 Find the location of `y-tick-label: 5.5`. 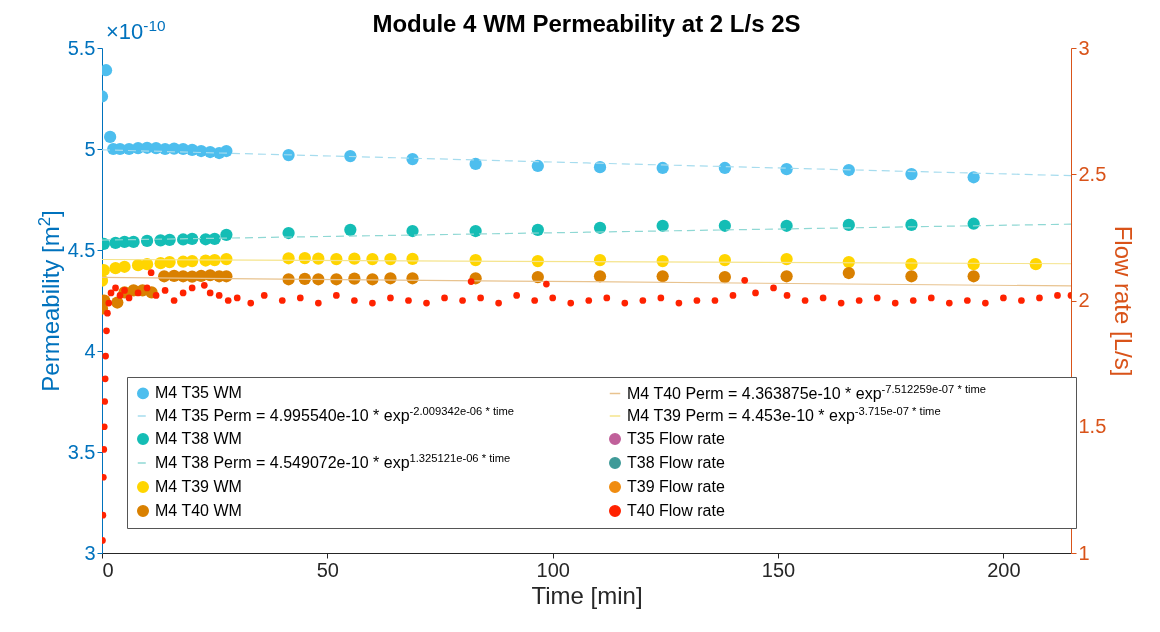

y-tick-label: 5.5 is located at coordinates (81, 47).